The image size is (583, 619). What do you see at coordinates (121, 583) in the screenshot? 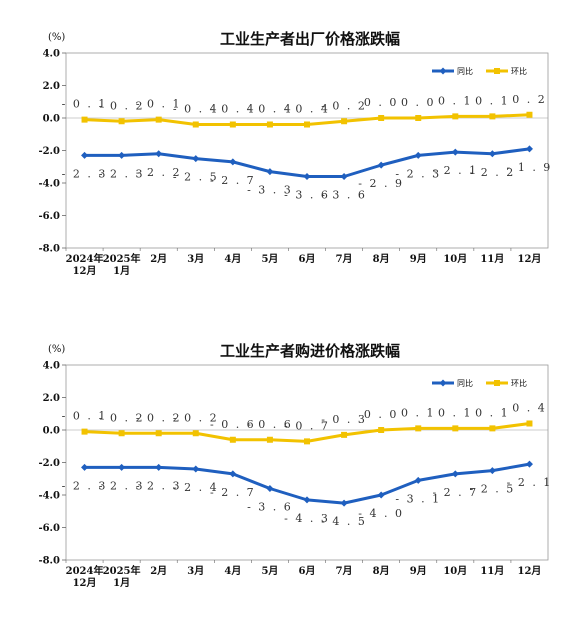
I see `x-tick-label: 1月` at bounding box center [121, 583].